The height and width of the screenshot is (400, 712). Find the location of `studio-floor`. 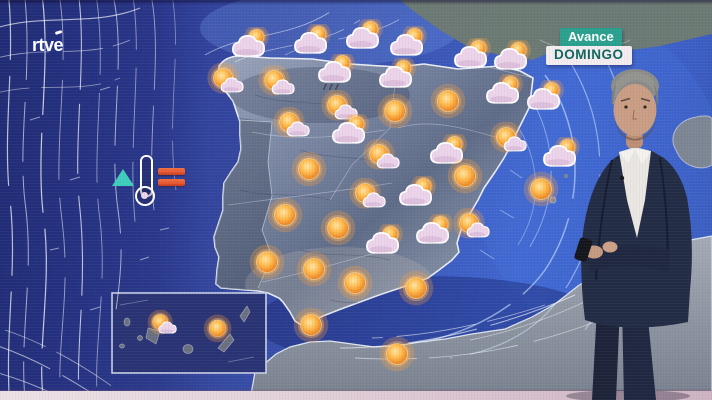

studio-floor is located at coordinates (356, 395).